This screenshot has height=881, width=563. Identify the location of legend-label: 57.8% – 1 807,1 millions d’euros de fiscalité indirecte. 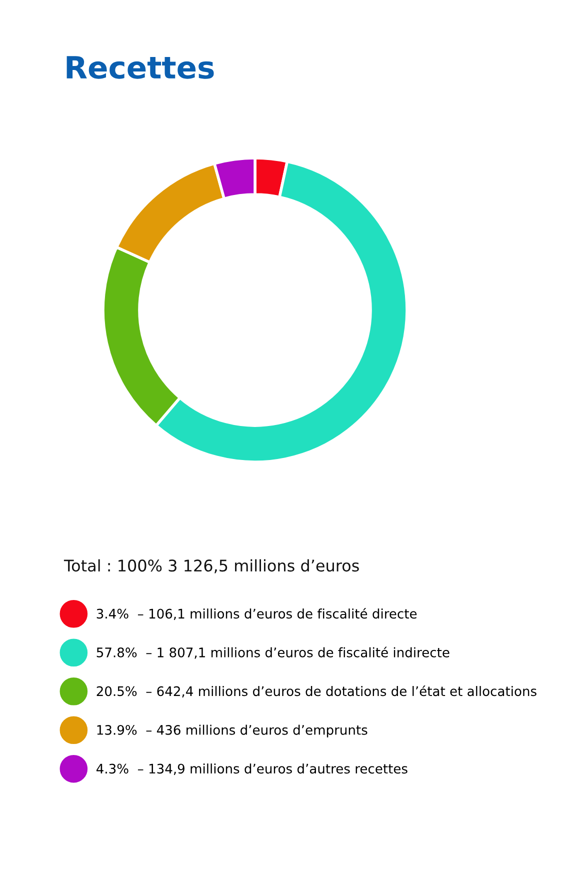
(273, 652).